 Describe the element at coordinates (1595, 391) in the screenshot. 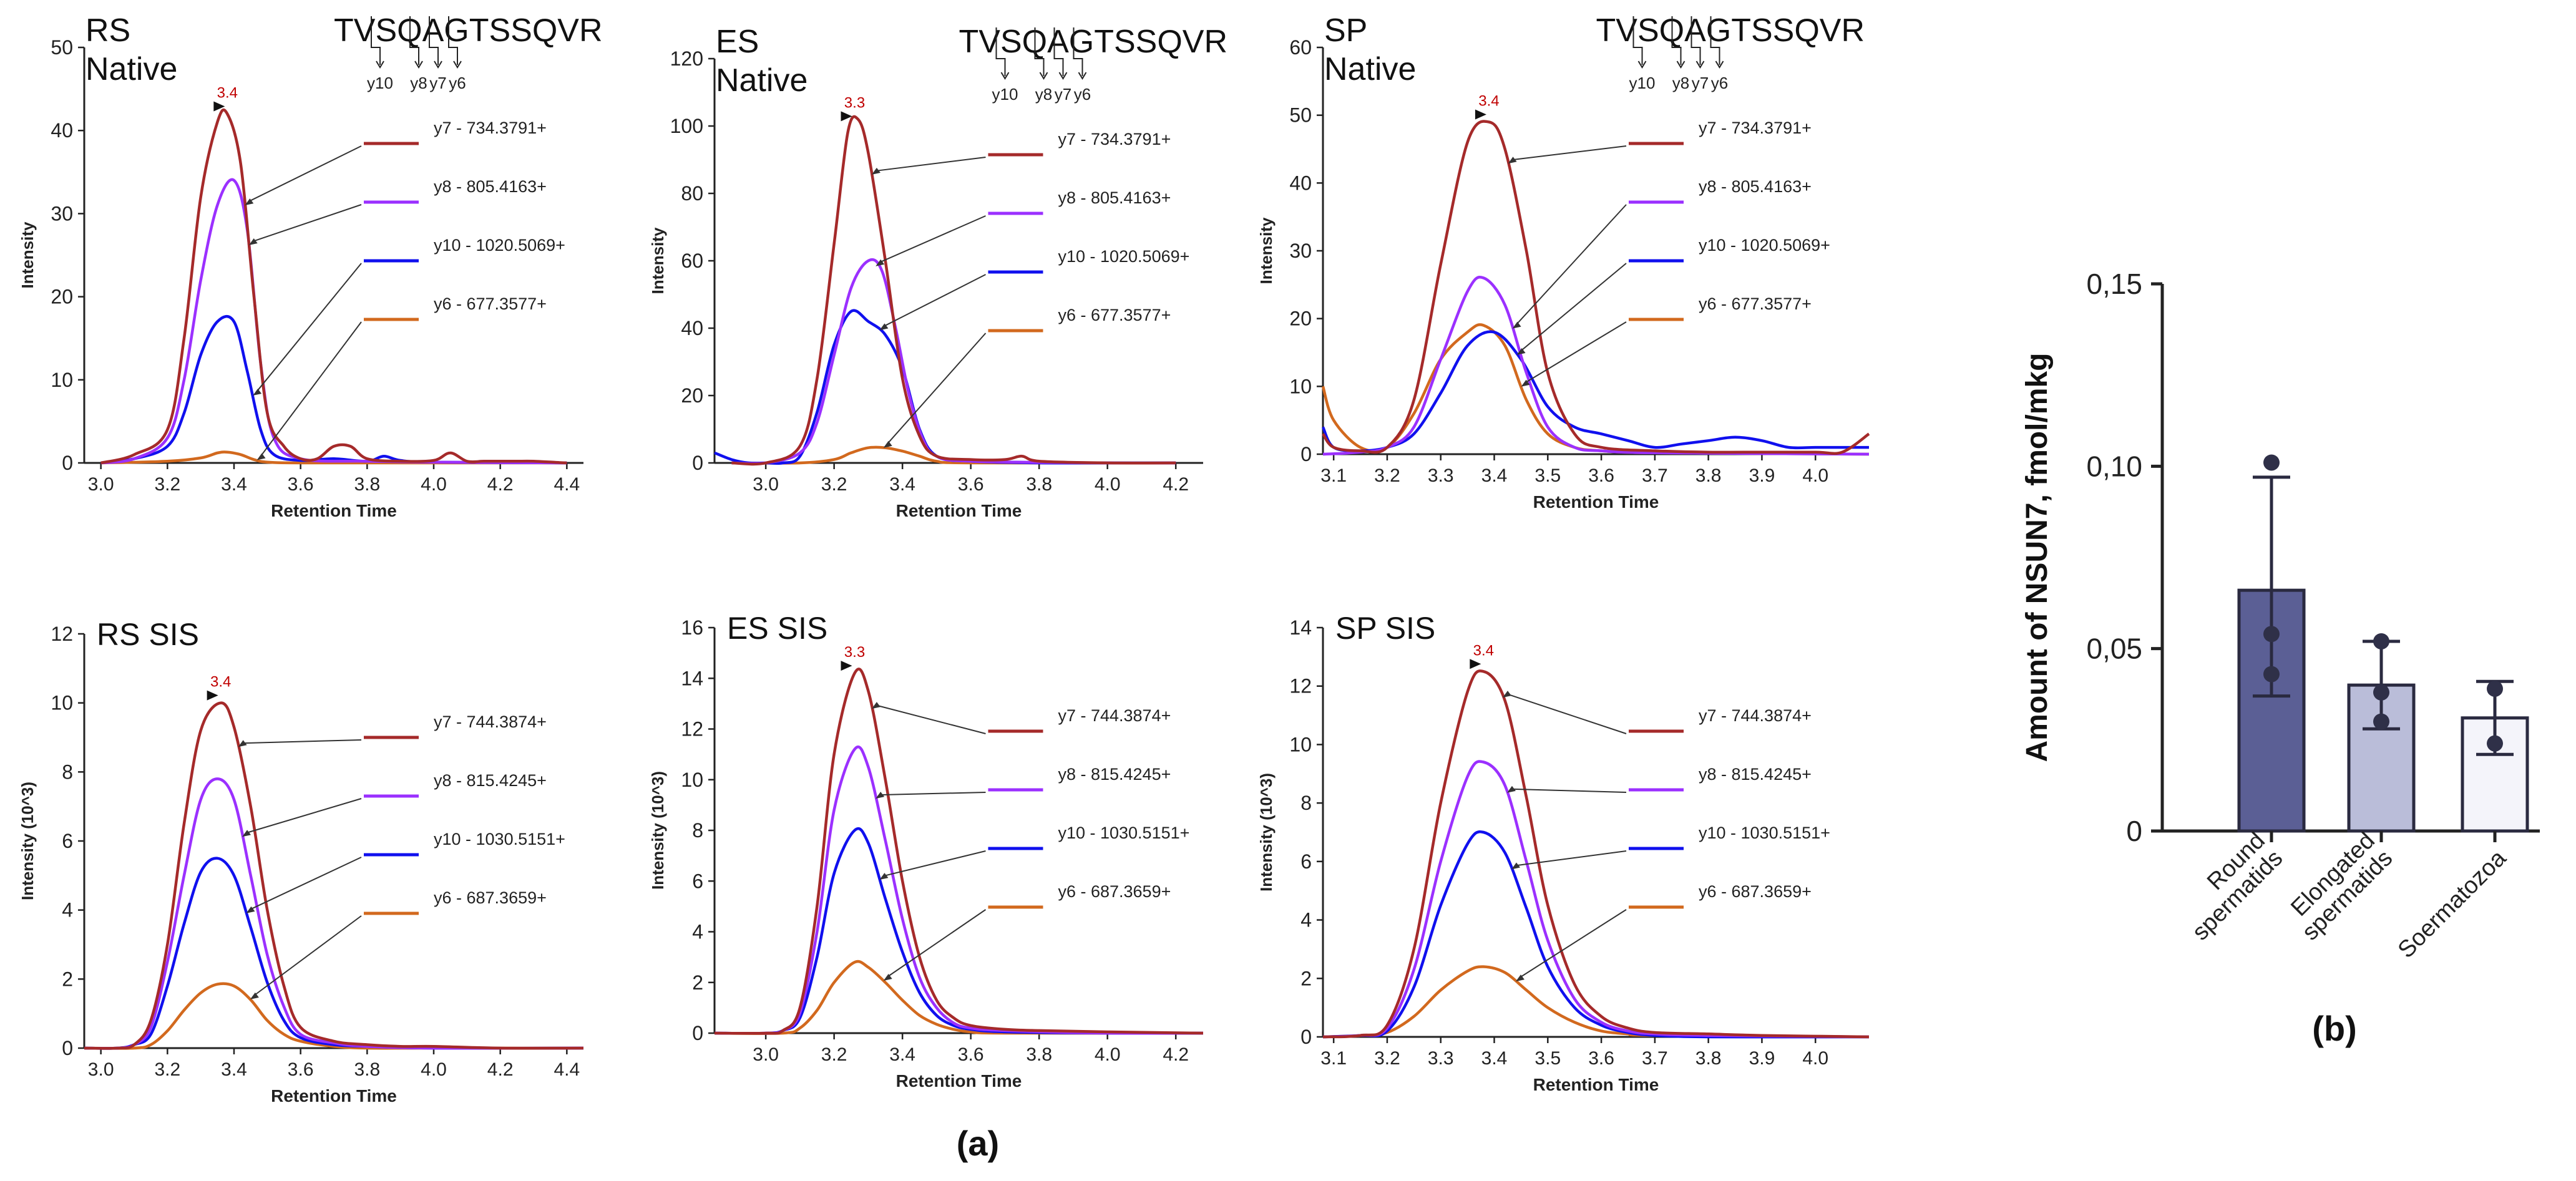

I see `series-line-y10` at that location.